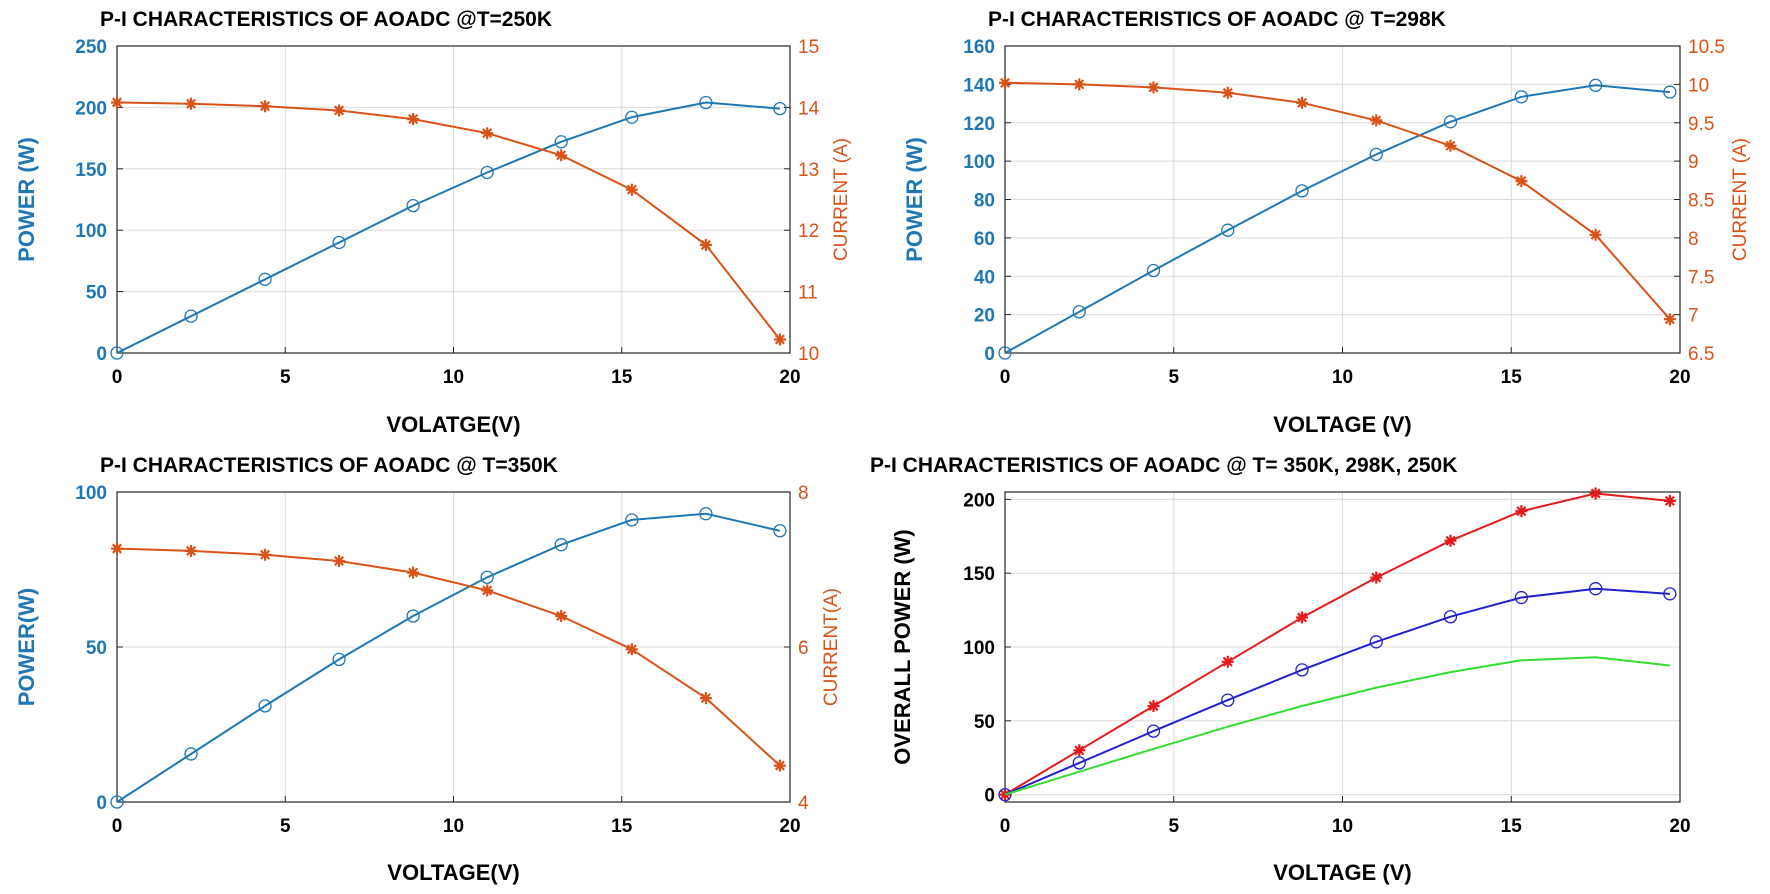  I want to click on chart-title: P-I CHARACTERISTICS OF AOADC @T=250K, so click(326, 19).